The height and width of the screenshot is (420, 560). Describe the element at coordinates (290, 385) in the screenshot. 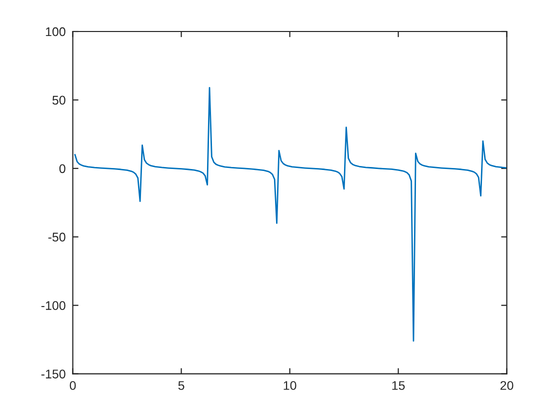

I see `x-tick-label: 10` at that location.